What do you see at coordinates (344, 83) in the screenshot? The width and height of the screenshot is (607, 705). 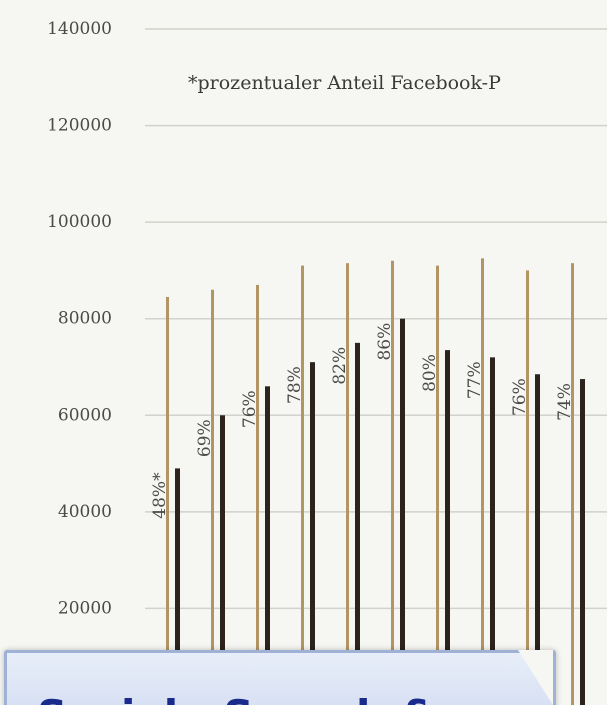 I see `footnote-label: *prozentualer Anteil Facebook-P` at bounding box center [344, 83].